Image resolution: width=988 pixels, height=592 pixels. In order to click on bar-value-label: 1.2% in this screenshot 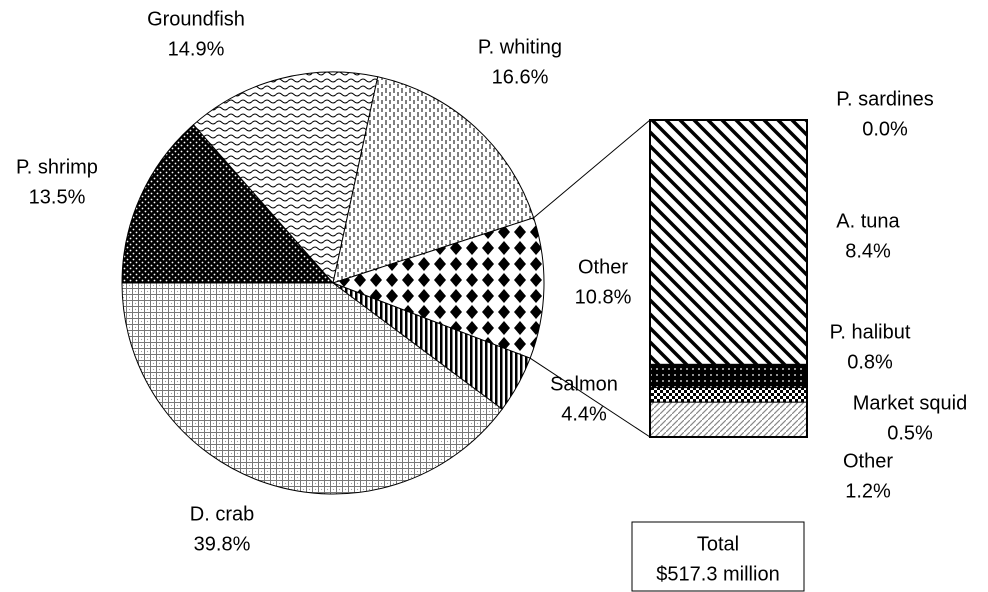, I will do `click(868, 491)`.